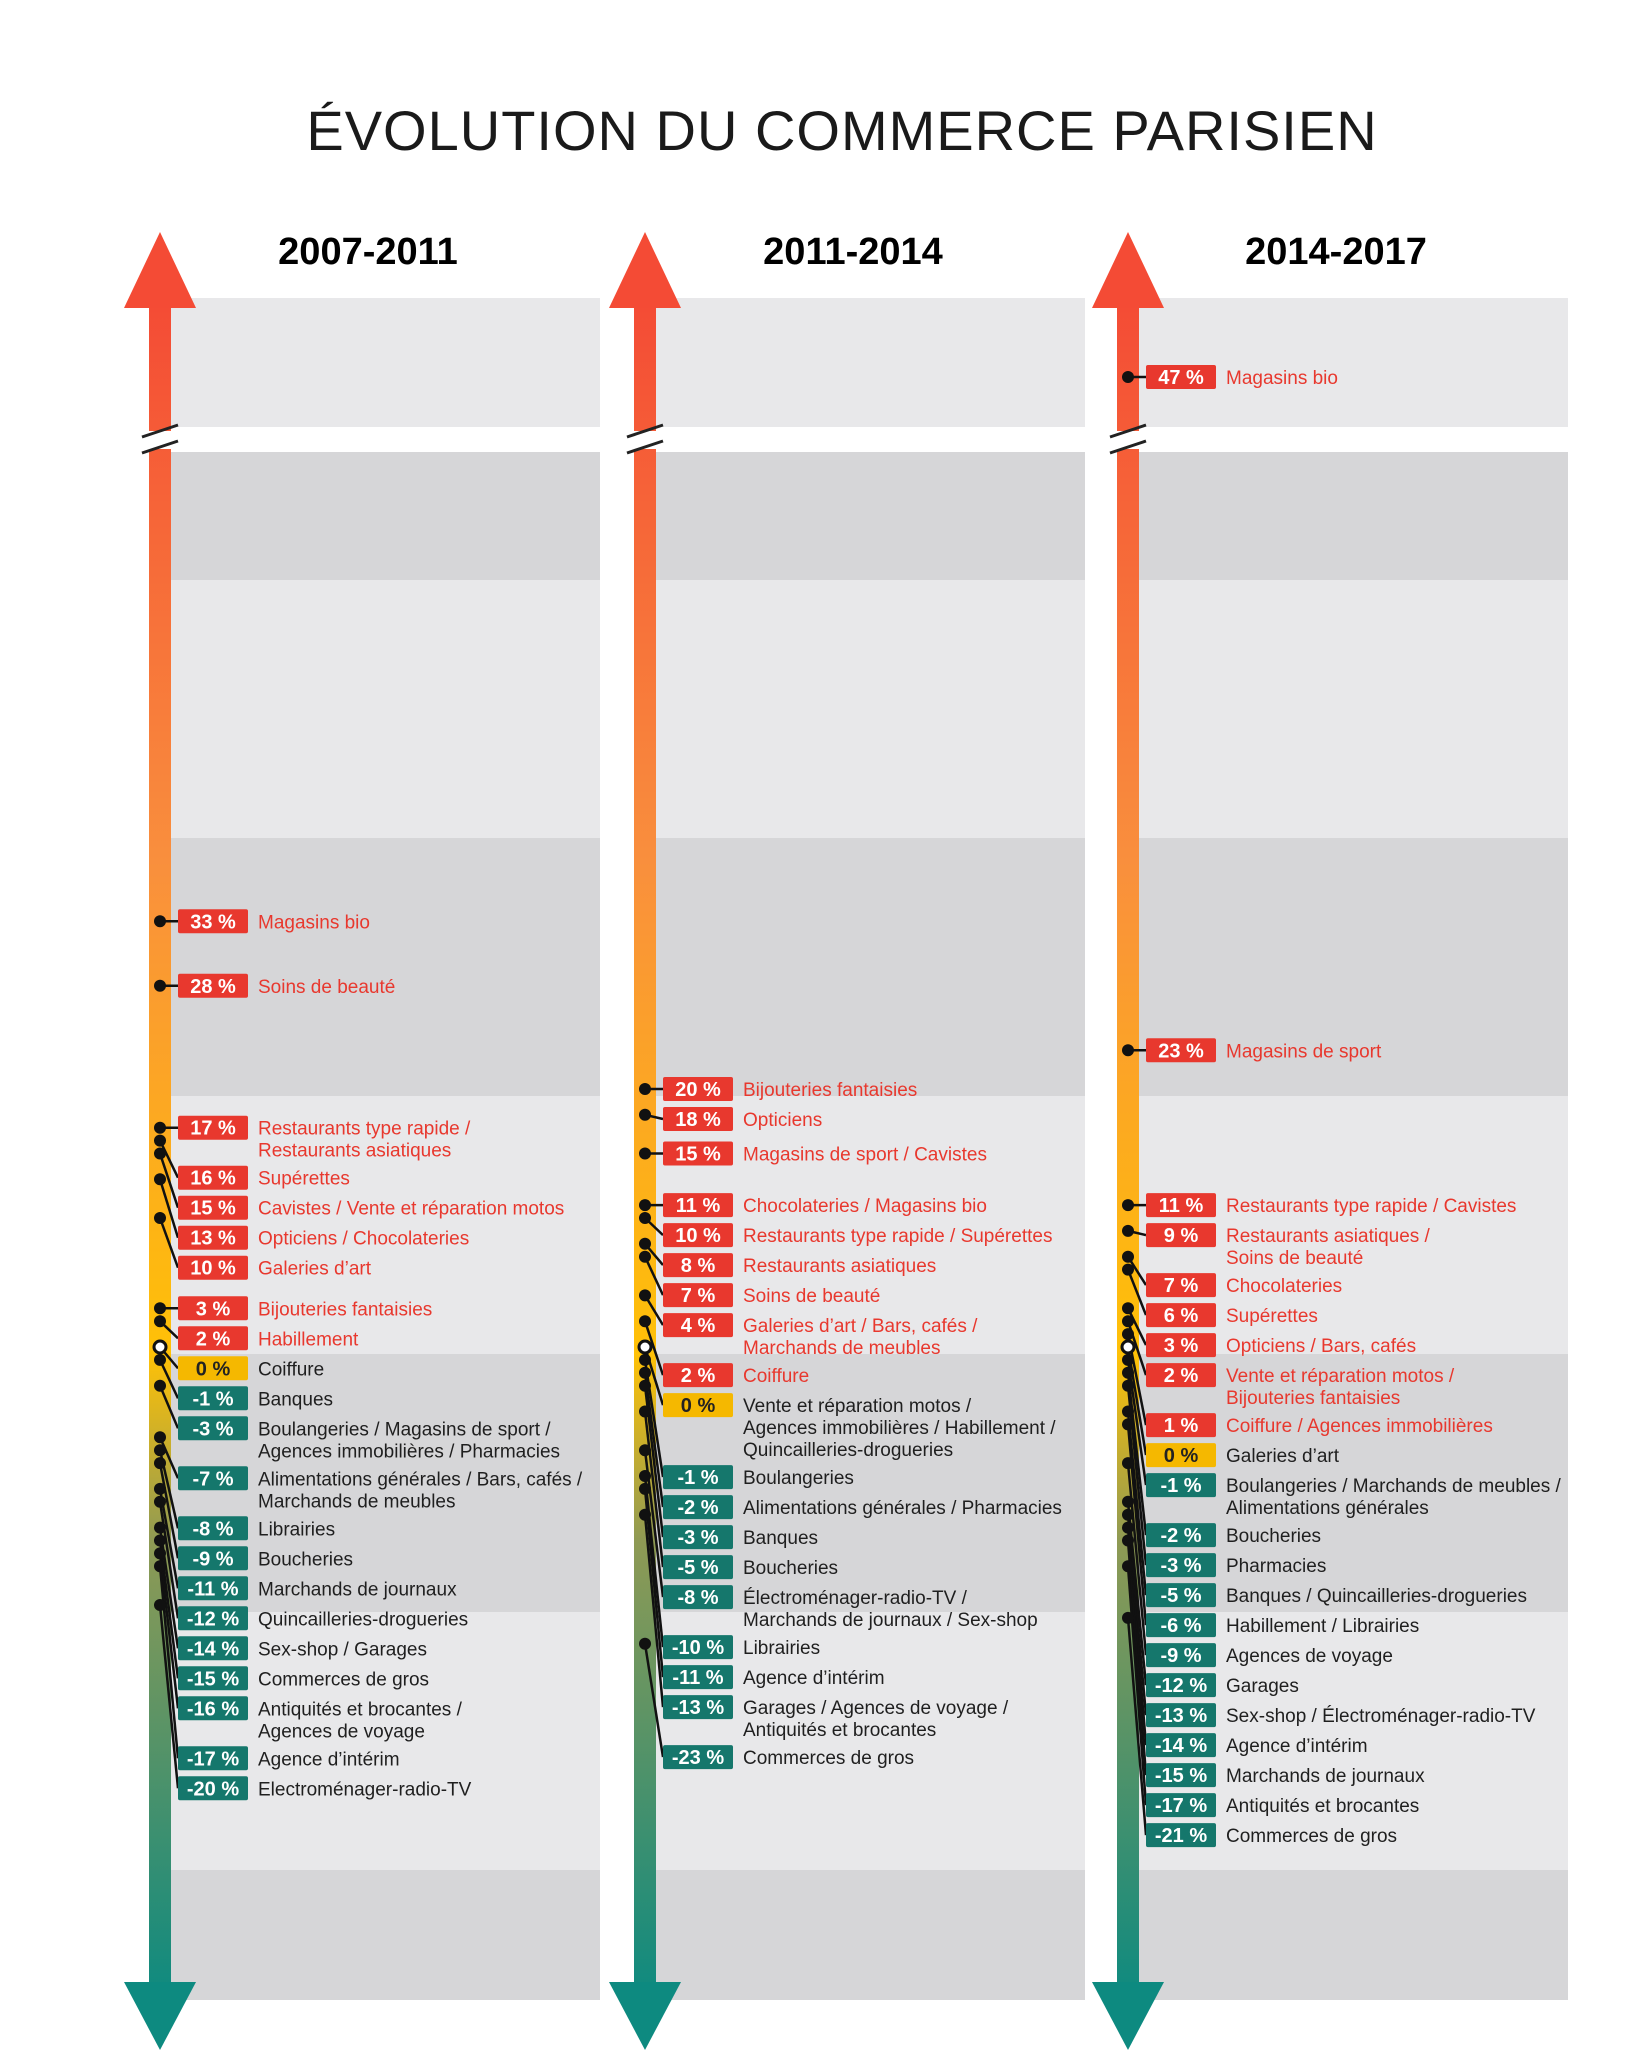 This screenshot has width=1651, height=2056. I want to click on category-label: Restaurants type rapide / Cavistes, so click(1371, 1206).